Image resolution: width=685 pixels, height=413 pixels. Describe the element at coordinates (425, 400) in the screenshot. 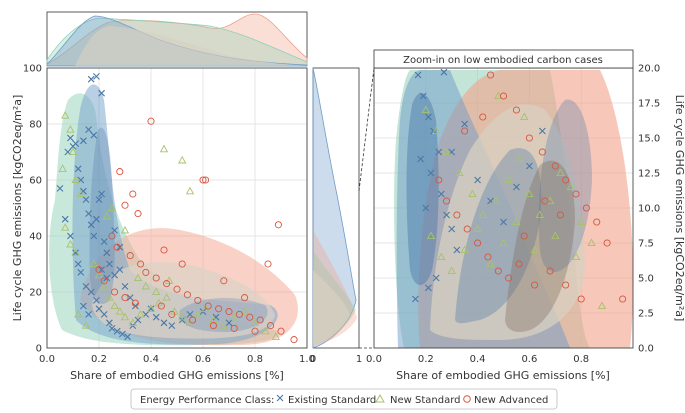

I see `legend-label-new-standard: New Standard` at that location.